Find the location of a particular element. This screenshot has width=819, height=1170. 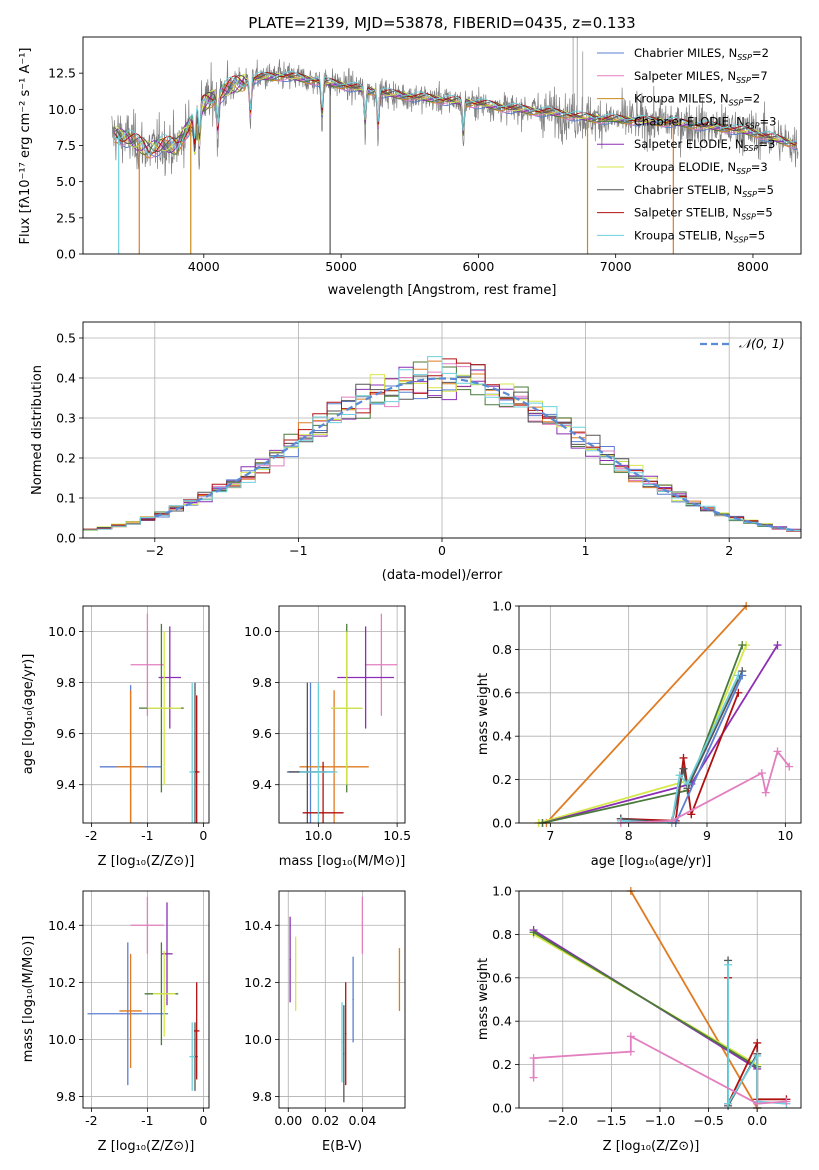

age_vs_Z-ytick-label: 9.4 is located at coordinates (66, 784).